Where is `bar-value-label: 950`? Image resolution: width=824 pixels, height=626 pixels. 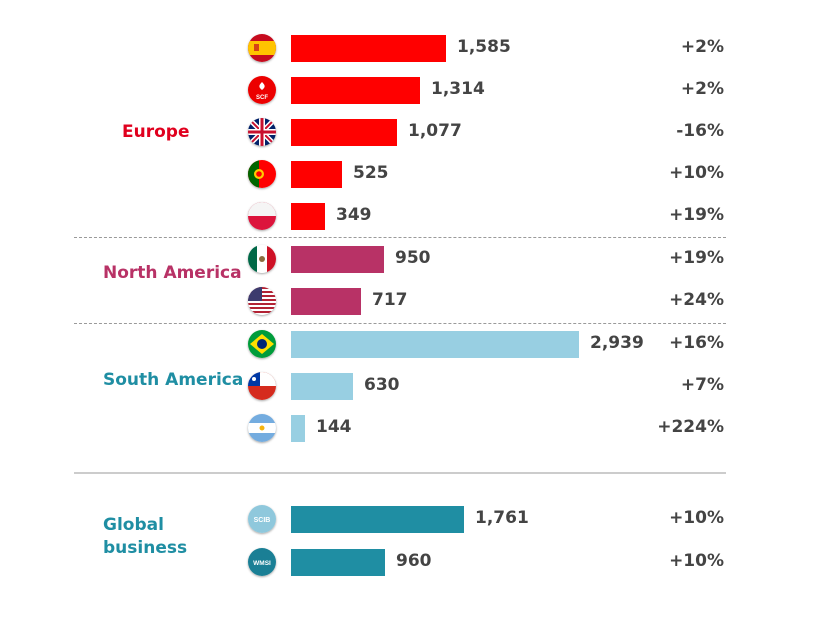 bar-value-label: 950 is located at coordinates (413, 258).